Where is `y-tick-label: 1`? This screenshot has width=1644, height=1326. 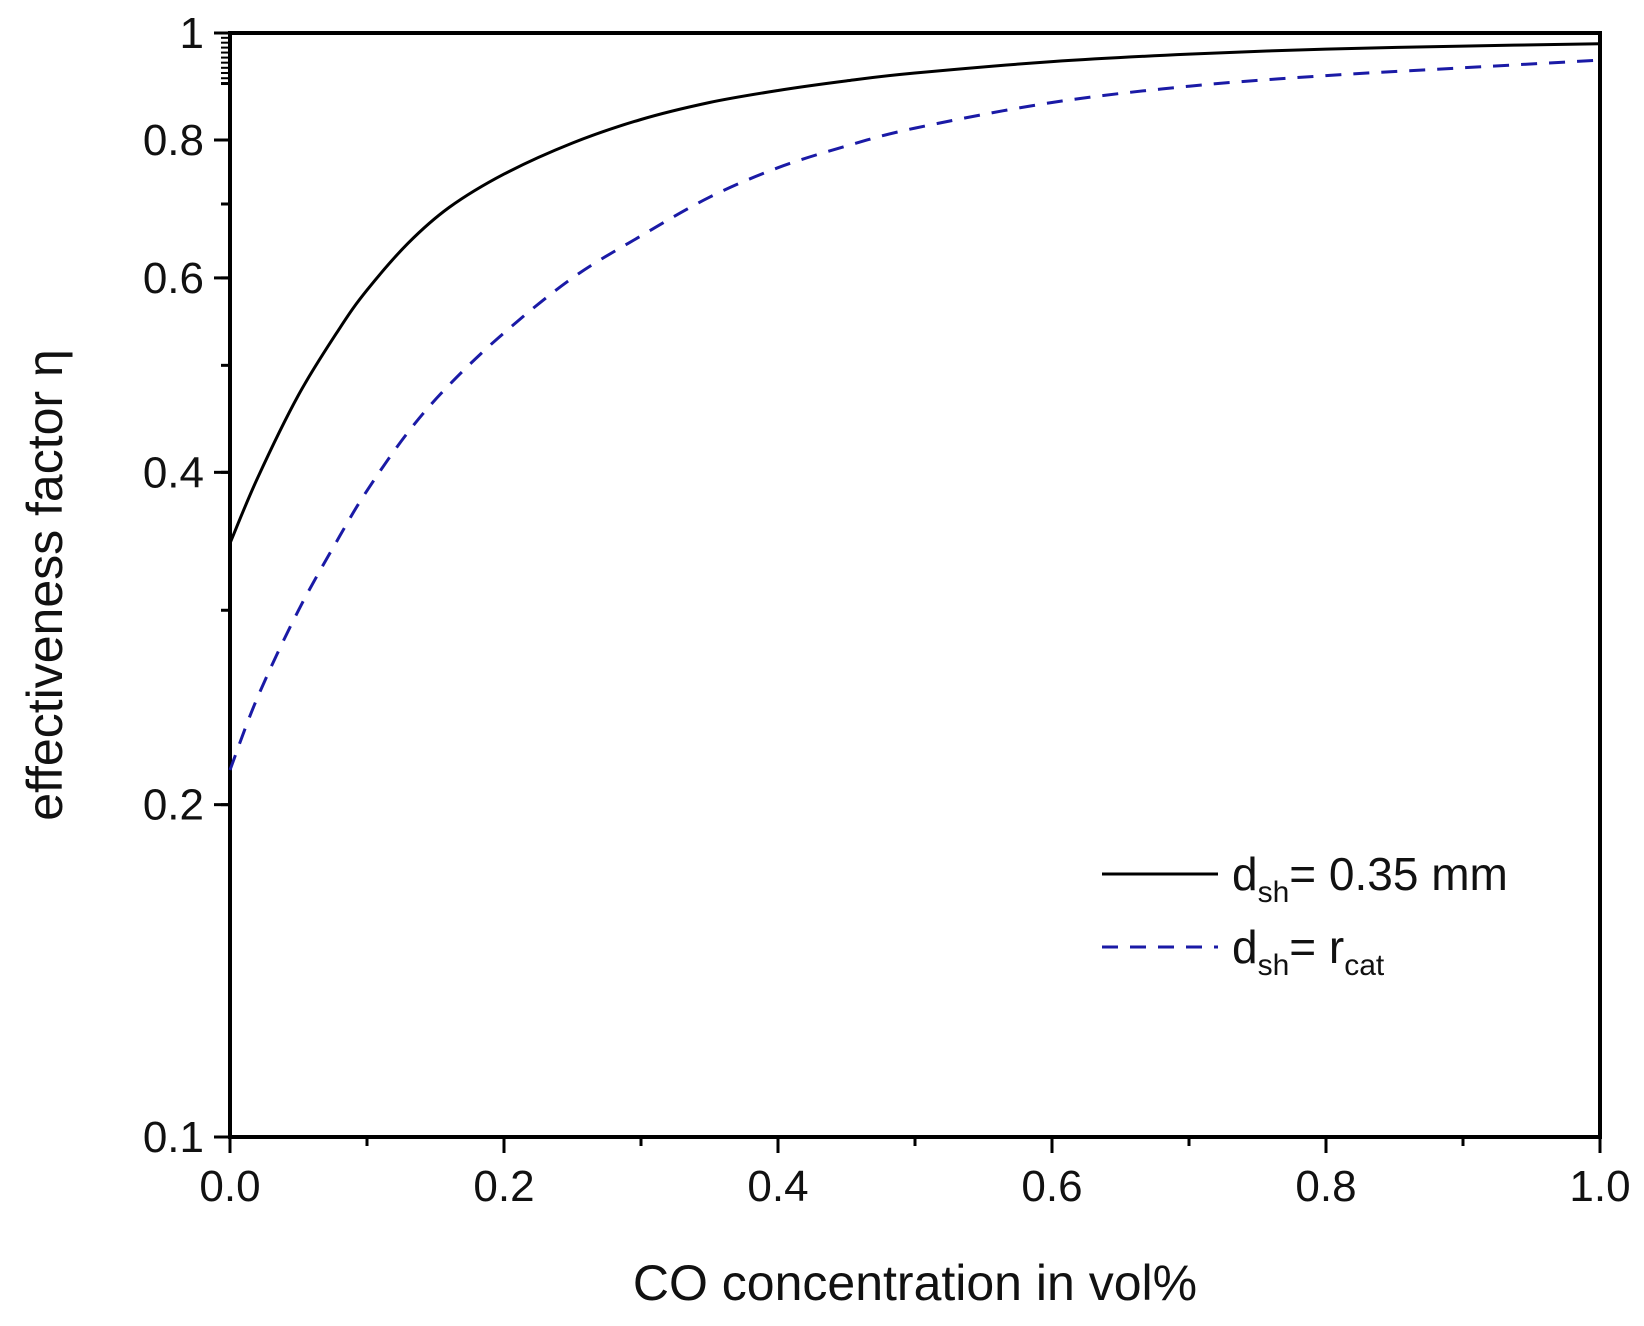
y-tick-label: 1 is located at coordinates (192, 33).